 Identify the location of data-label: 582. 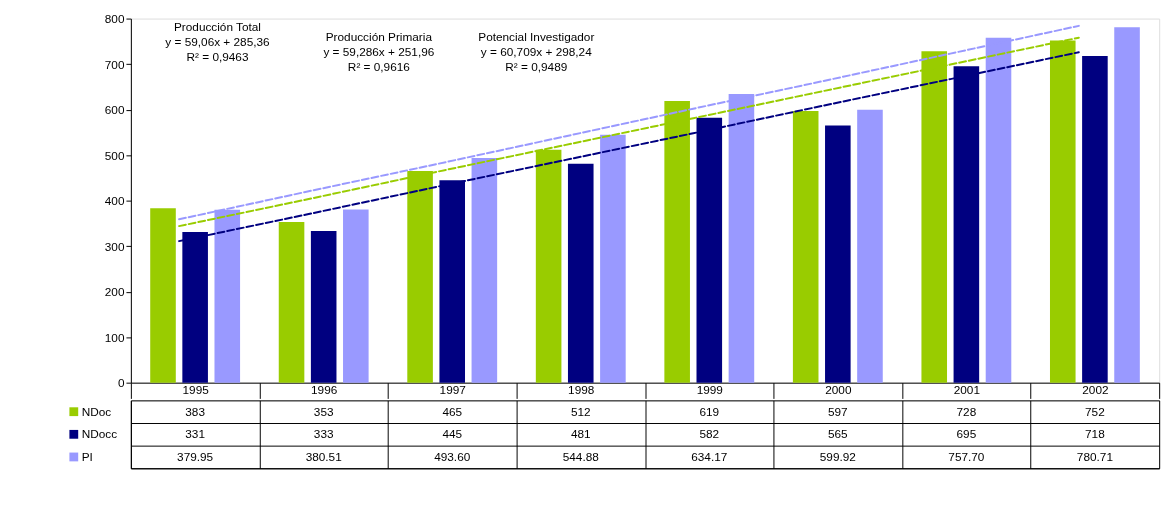
(709, 434).